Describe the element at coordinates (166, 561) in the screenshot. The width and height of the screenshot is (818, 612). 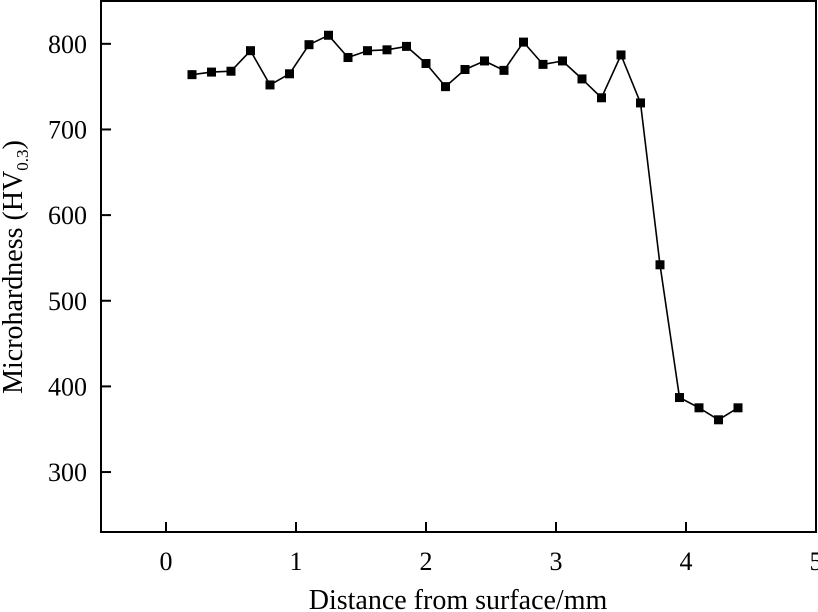
I see `x-tick-label: 0` at that location.